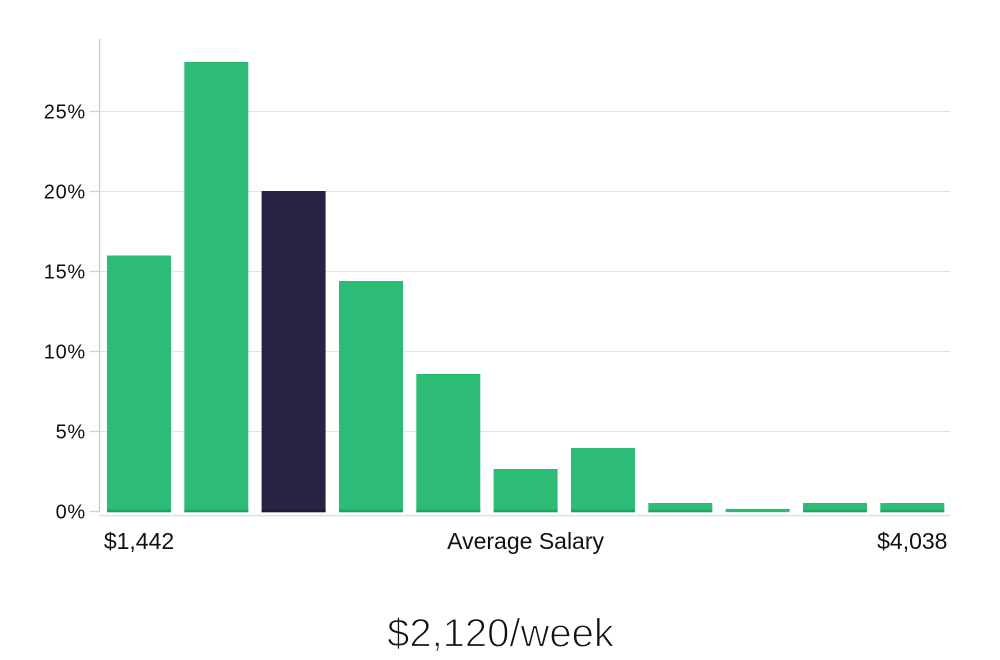 The width and height of the screenshot is (1000, 660). I want to click on svg-text: 5%, so click(71, 433).